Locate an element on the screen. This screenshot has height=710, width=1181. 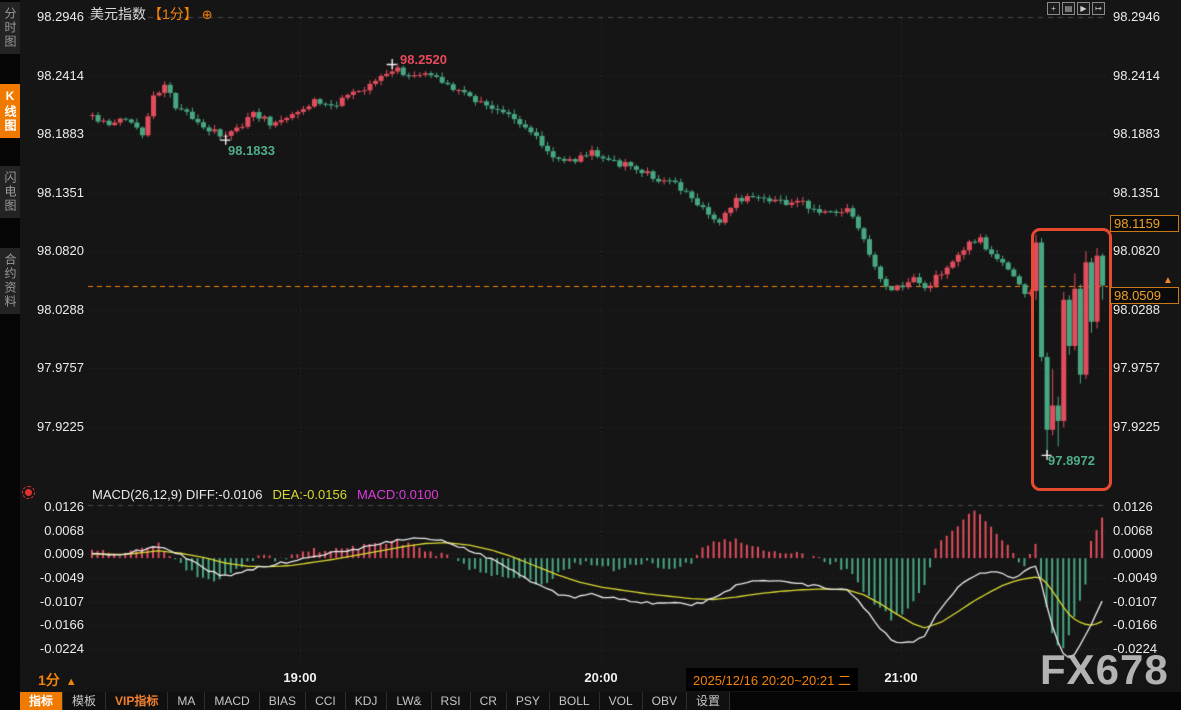
macd-tick-label-right: -0.0224 is located at coordinates (1135, 648).